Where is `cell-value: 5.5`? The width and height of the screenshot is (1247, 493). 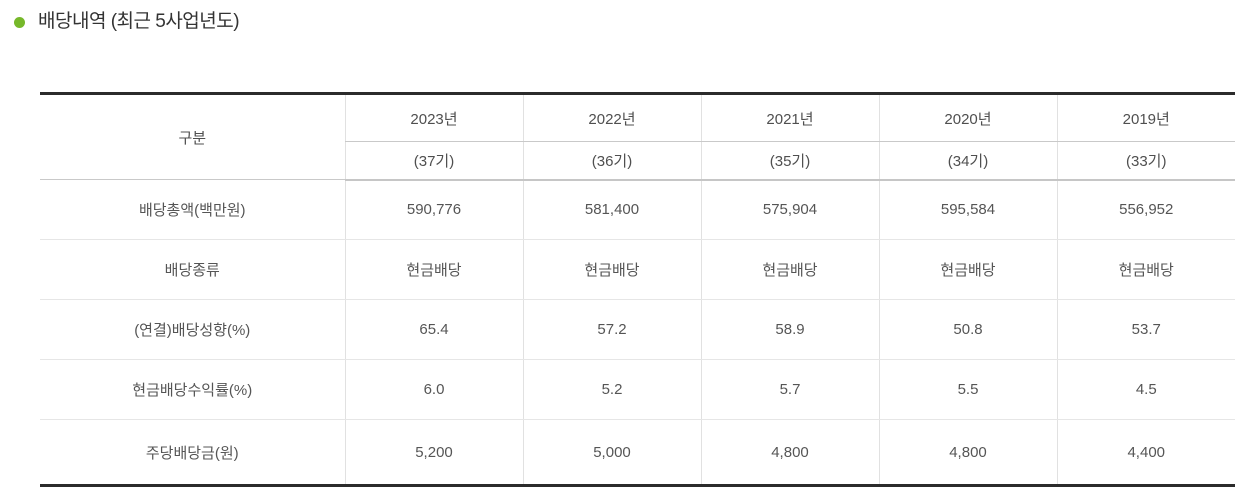
cell-value: 5.5 is located at coordinates (967, 389).